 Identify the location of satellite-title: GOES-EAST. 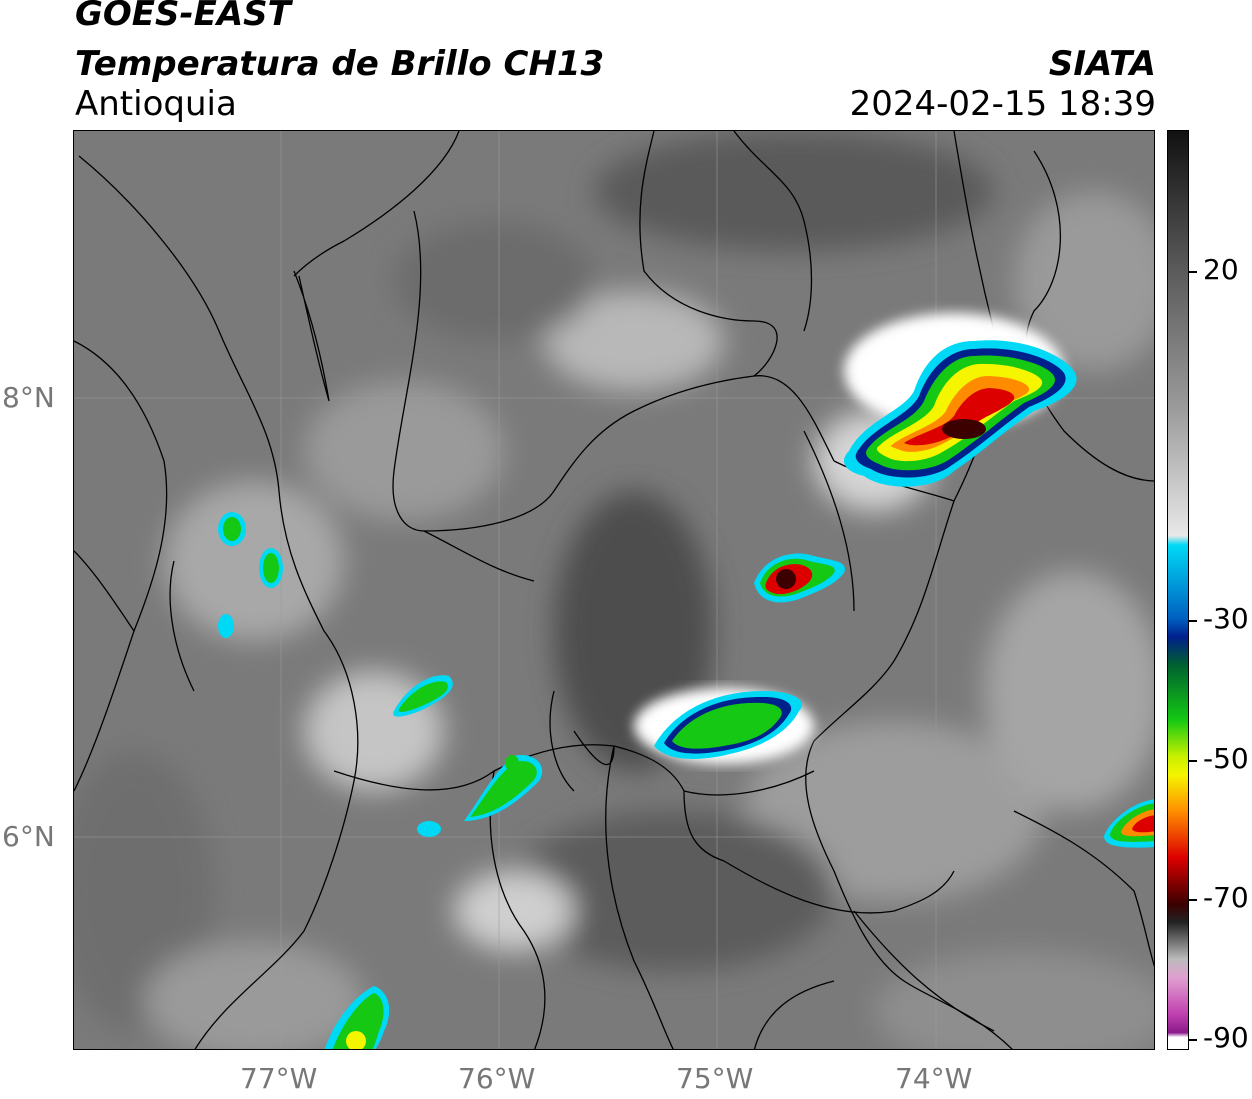
(183, 17).